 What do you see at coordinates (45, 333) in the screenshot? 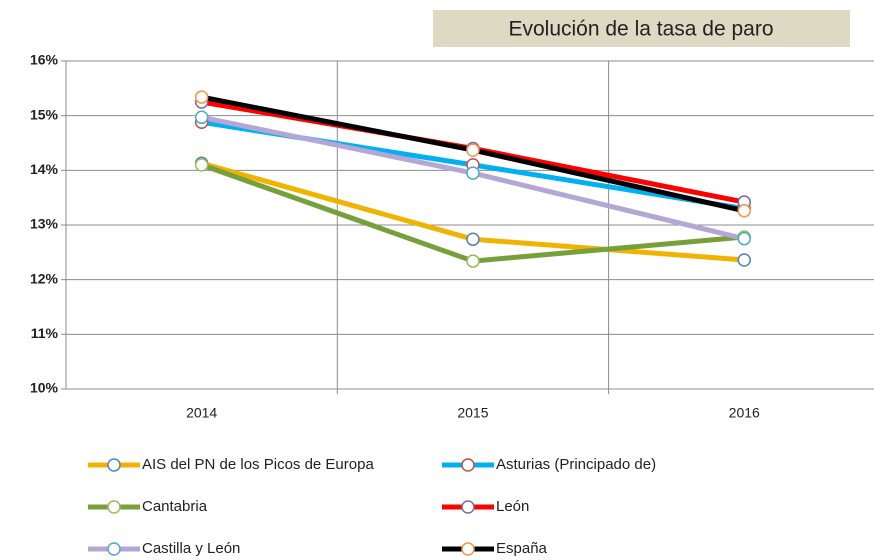
I see `y-tick-label: 11%` at bounding box center [45, 333].